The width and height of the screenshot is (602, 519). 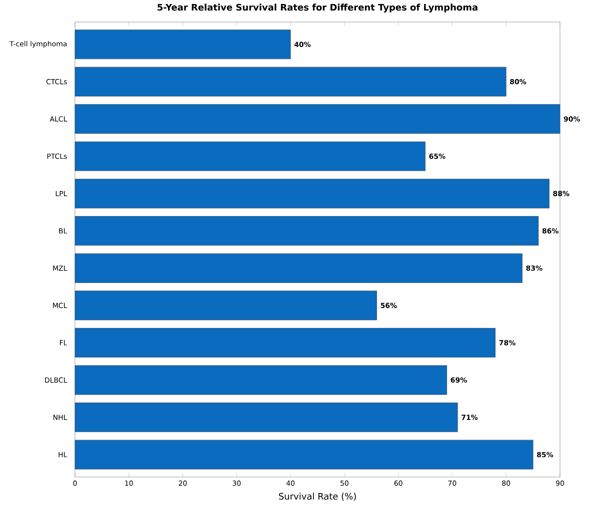 What do you see at coordinates (318, 8) in the screenshot?
I see `chart-title: 5-Year Relative Survival Rates for Different Types of Lymphoma` at bounding box center [318, 8].